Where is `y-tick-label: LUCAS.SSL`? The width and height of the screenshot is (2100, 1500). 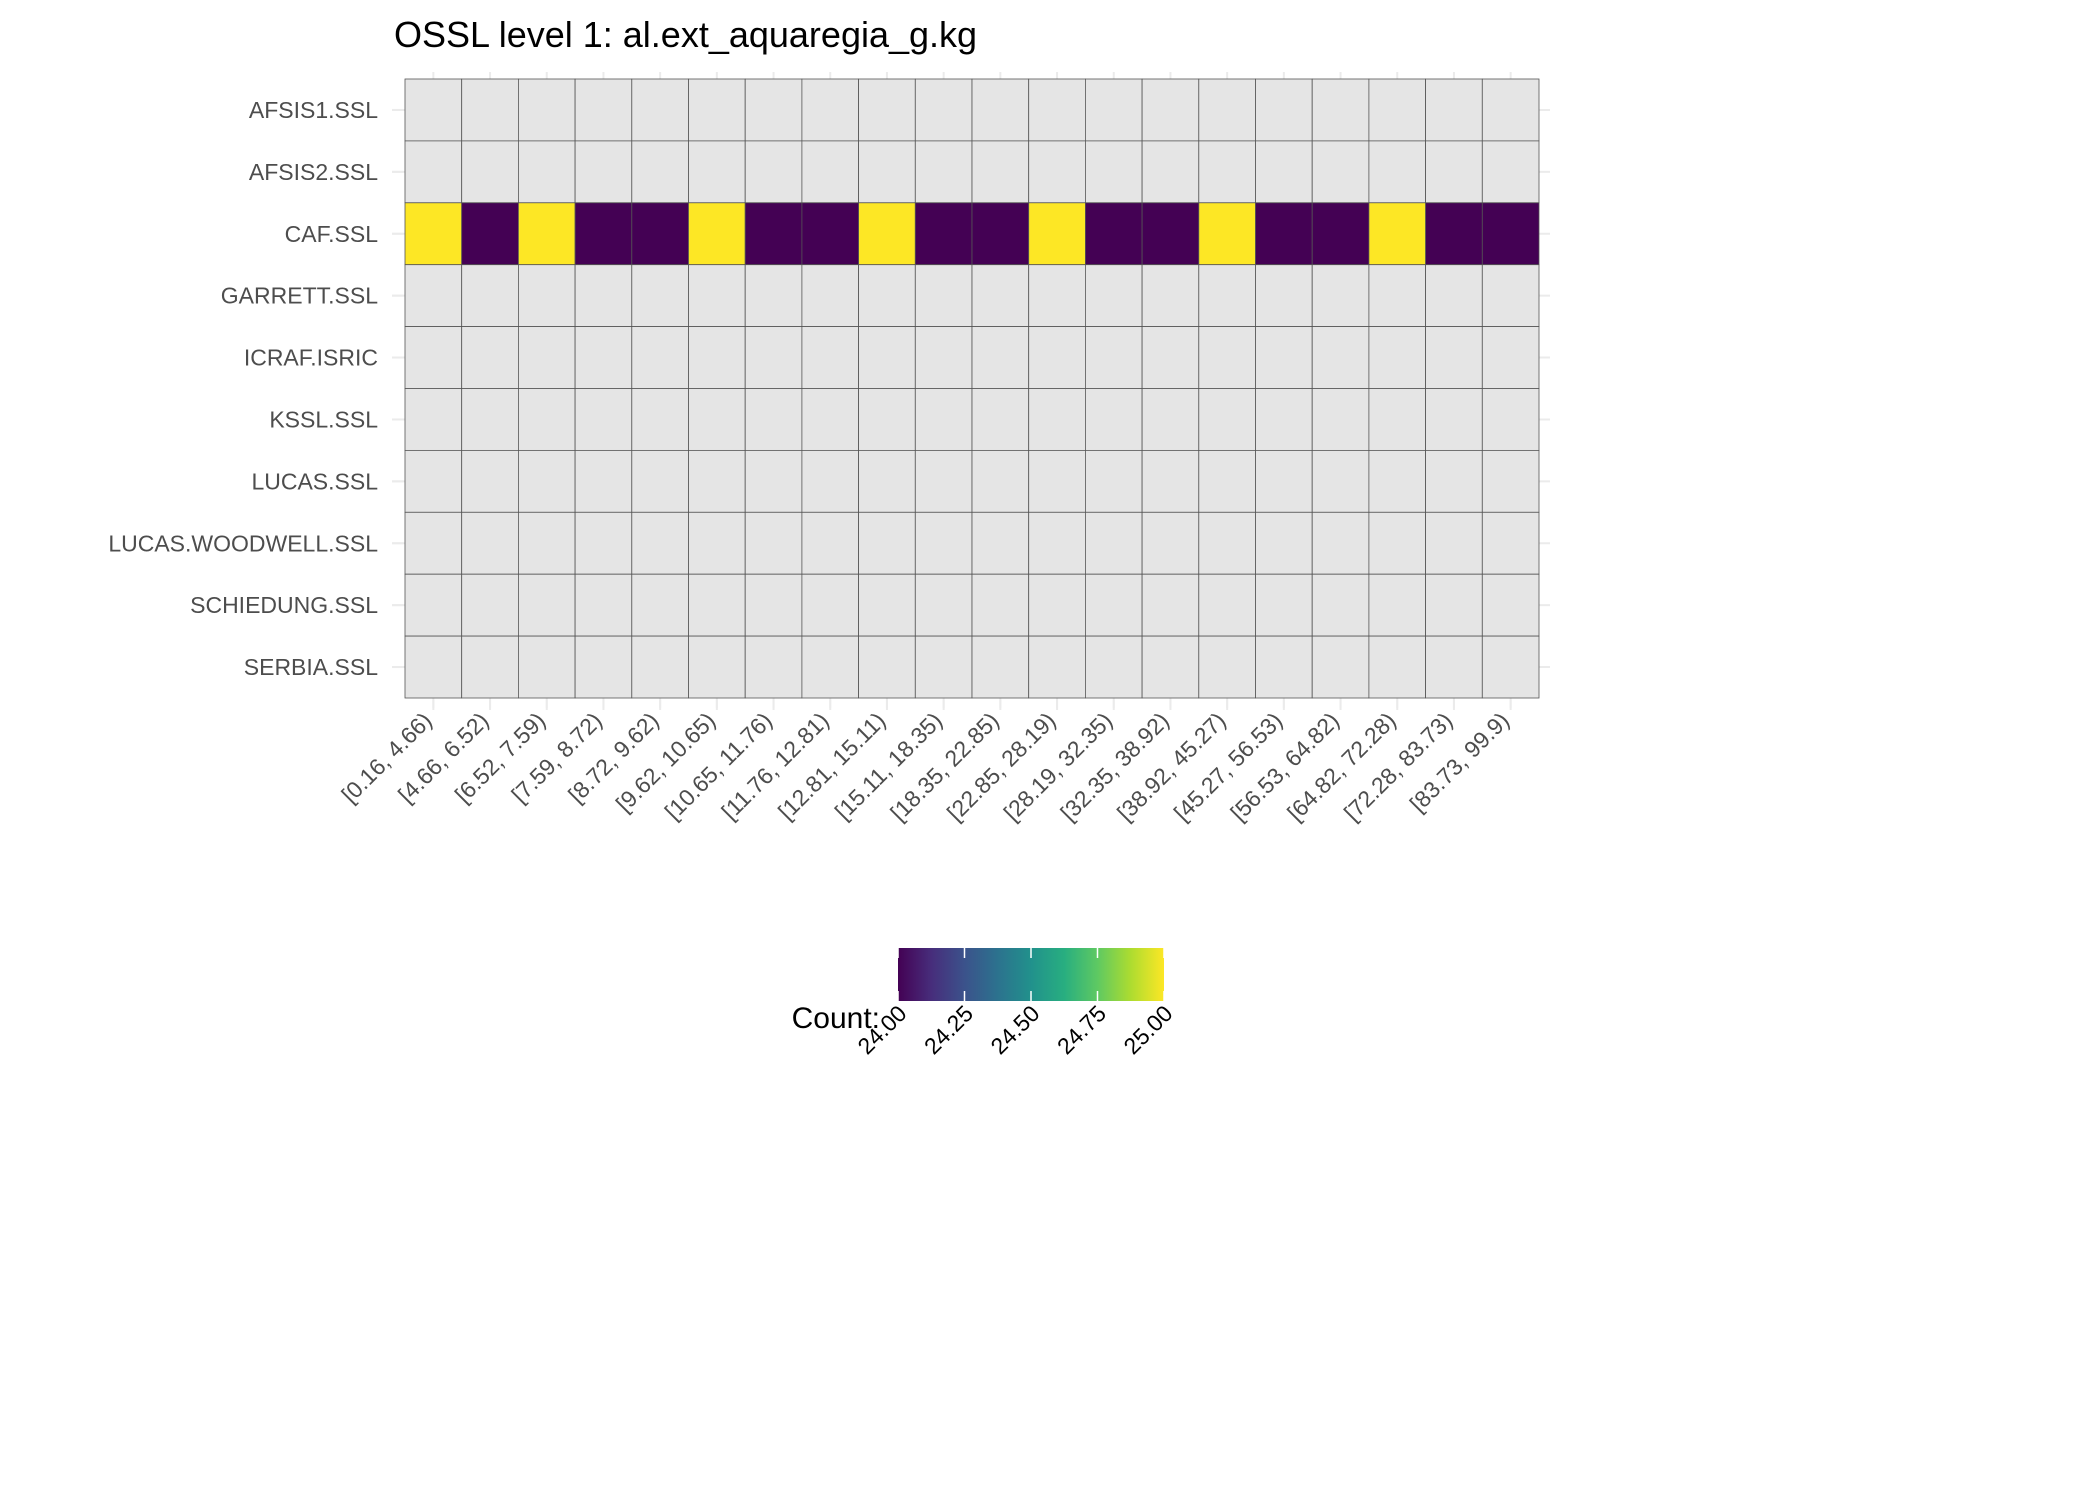 y-tick-label: LUCAS.SSL is located at coordinates (314, 481).